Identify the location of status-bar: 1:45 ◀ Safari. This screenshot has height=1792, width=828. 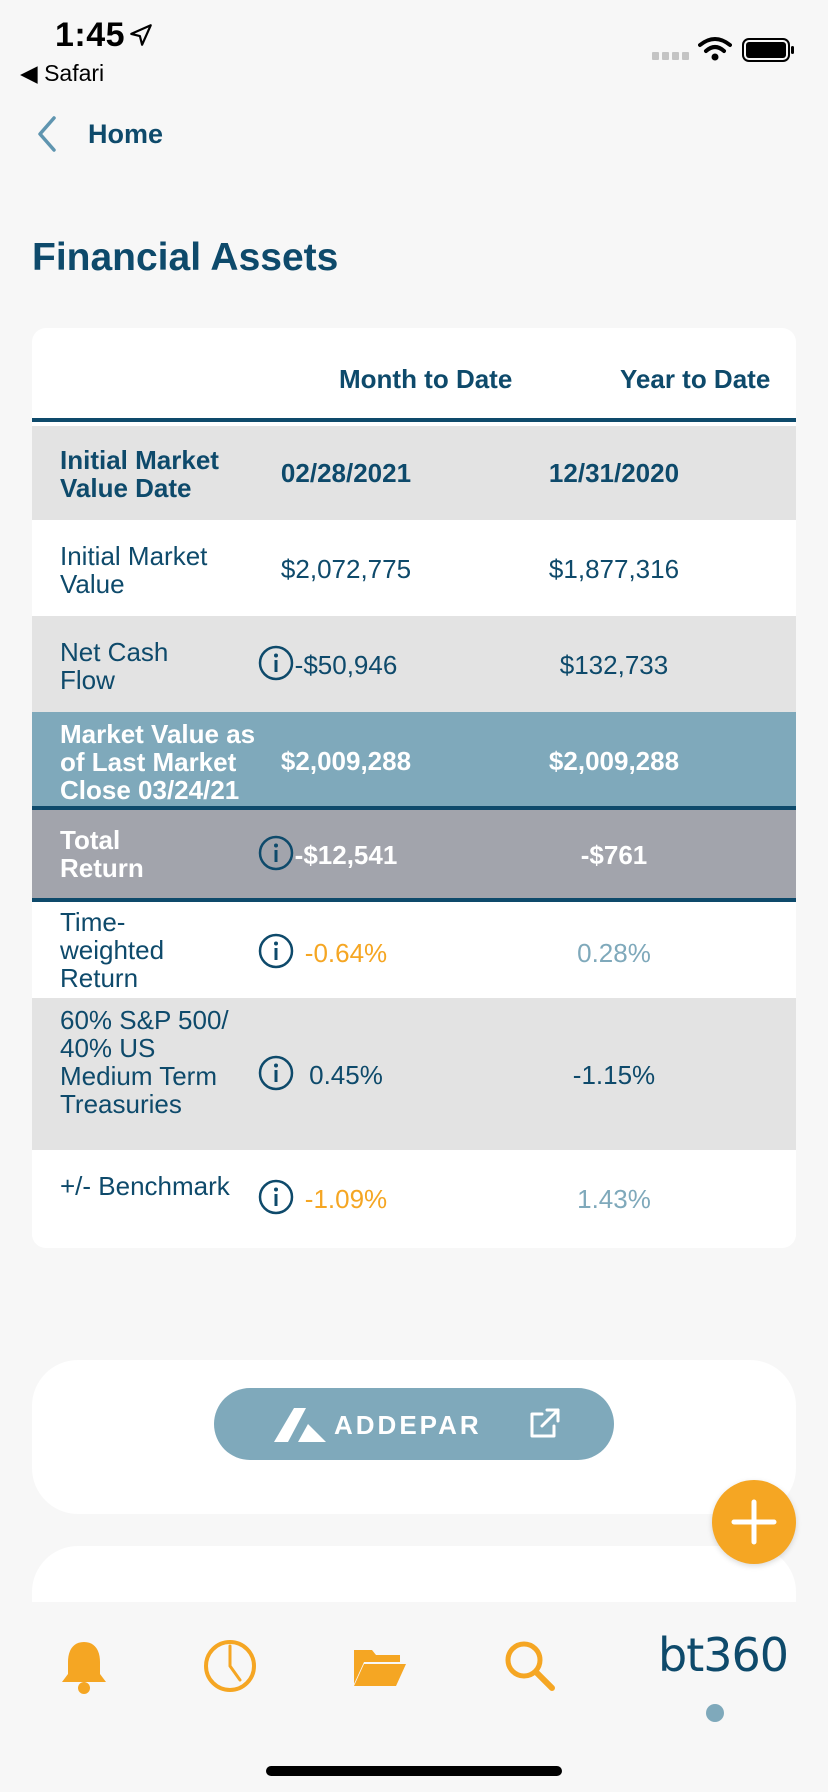
(414, 48).